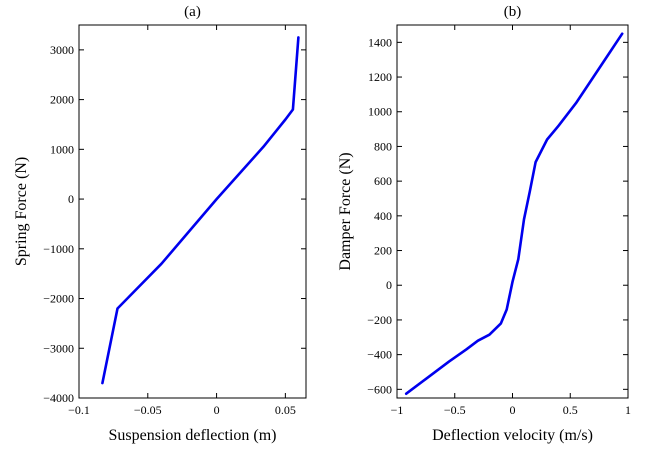 Image resolution: width=653 pixels, height=450 pixels. What do you see at coordinates (148, 410) in the screenshot?
I see `x-tick-label: −0.05` at bounding box center [148, 410].